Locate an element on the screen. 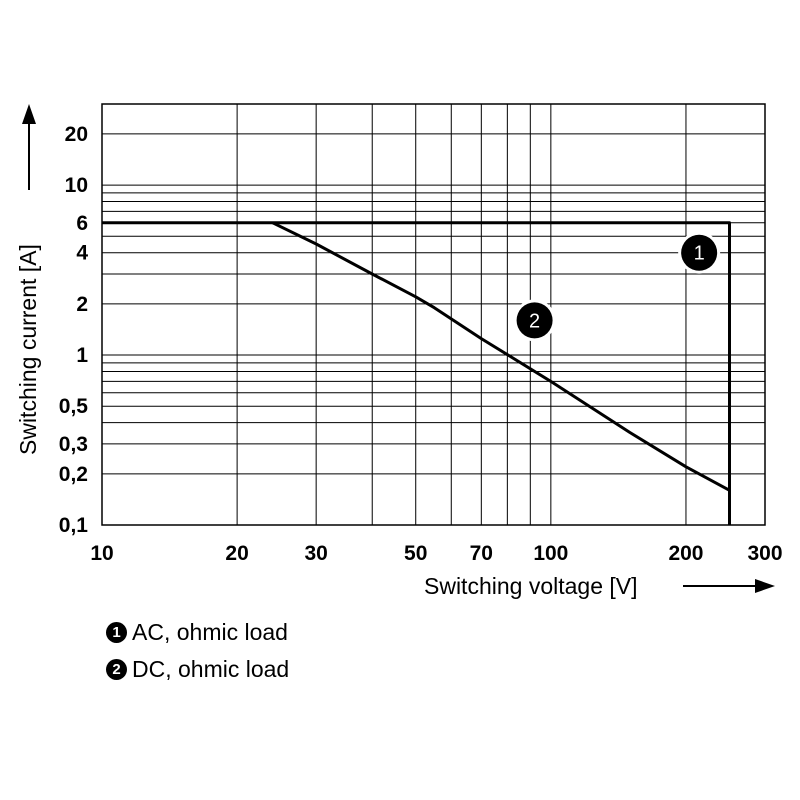 This screenshot has height=800, width=800. legend-marker-1: 1 is located at coordinates (116, 632).